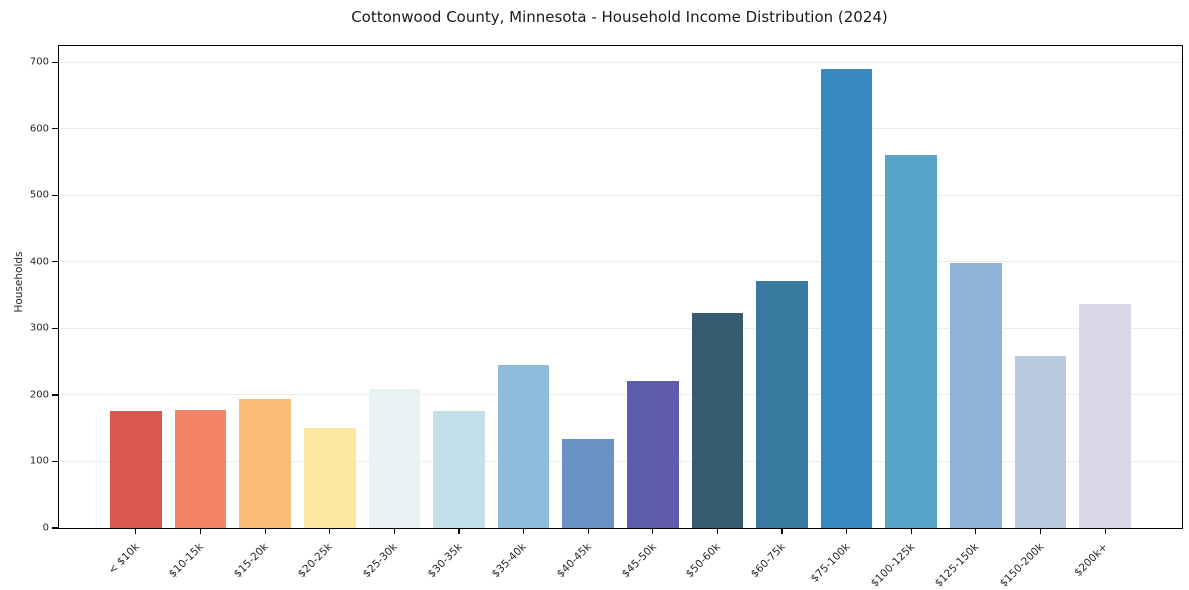 Image resolution: width=1189 pixels, height=590 pixels. What do you see at coordinates (846, 298) in the screenshot?
I see `bar-$75-100k` at bounding box center [846, 298].